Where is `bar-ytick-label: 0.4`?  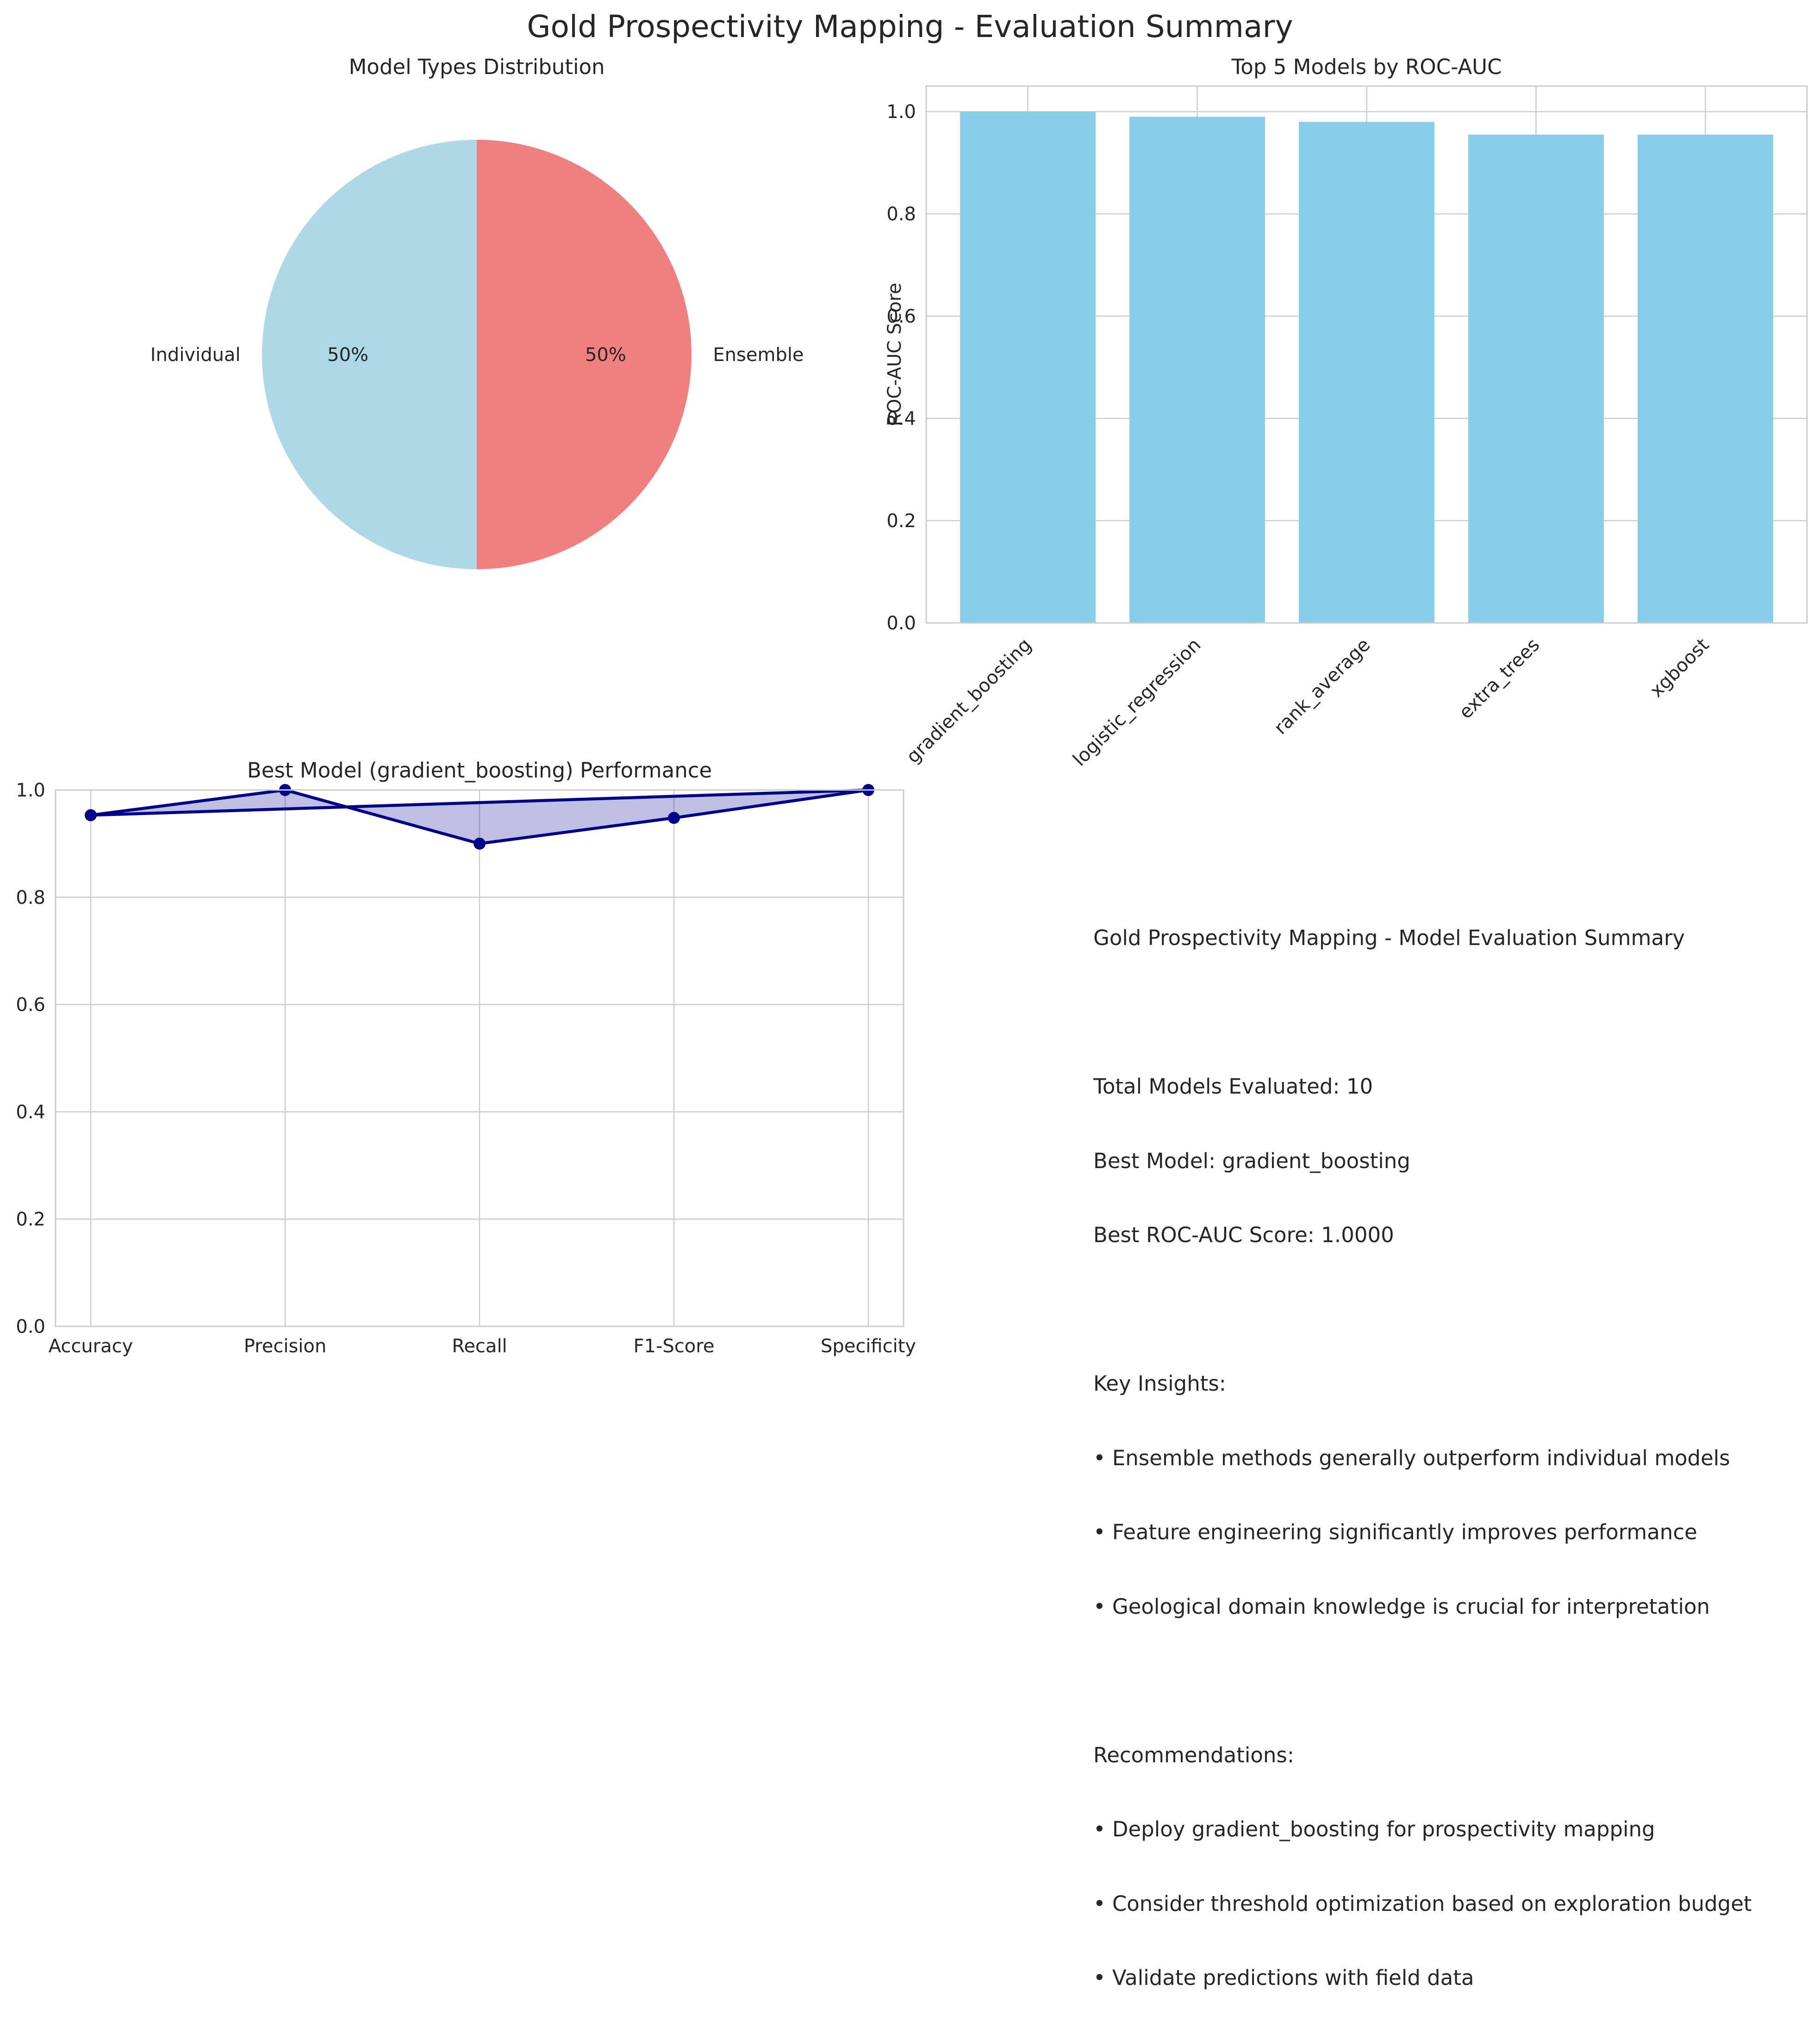 bar-ytick-label: 0.4 is located at coordinates (901, 418).